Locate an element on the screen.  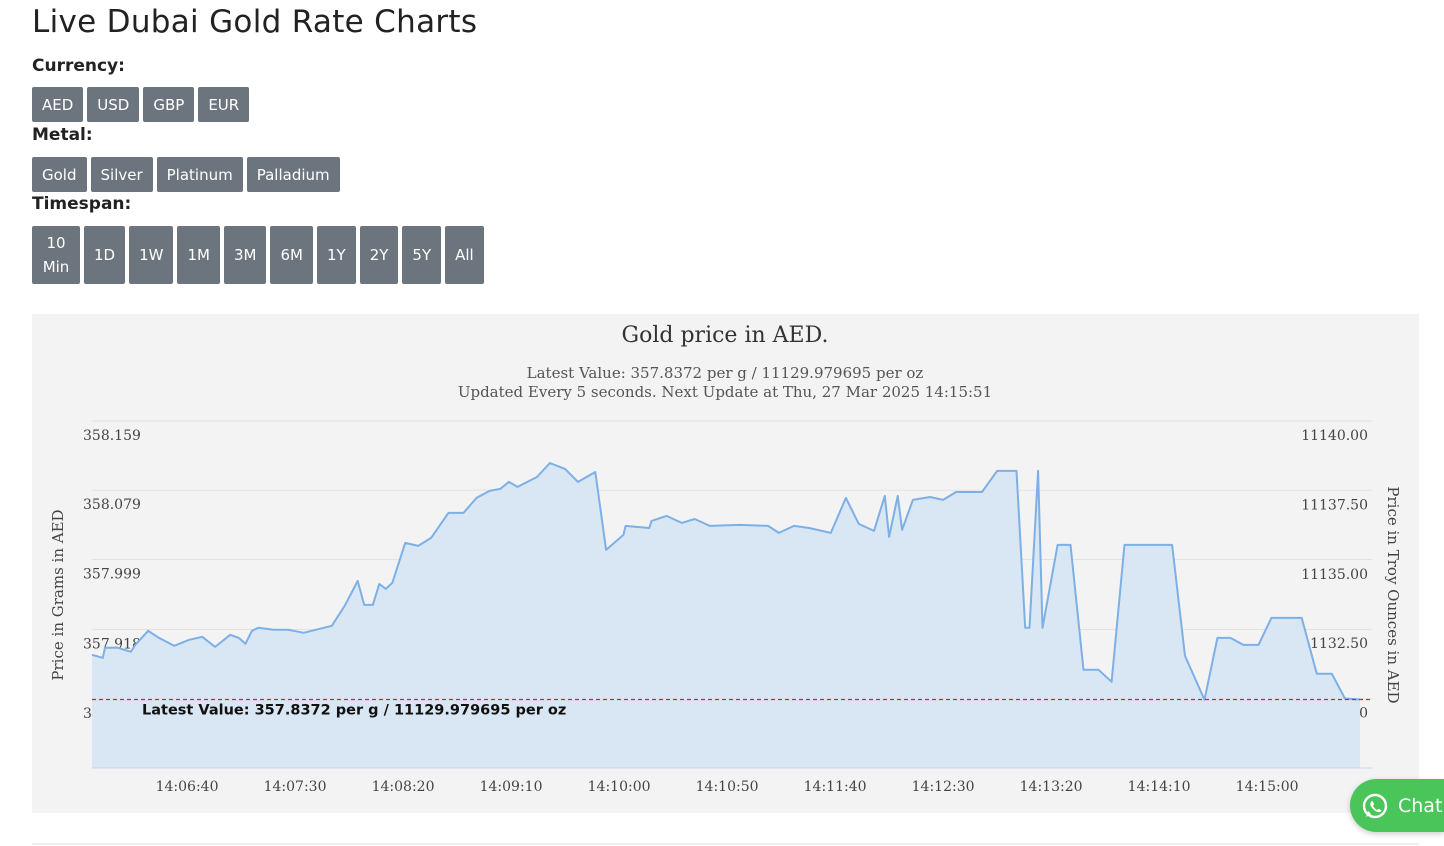
y2-tick-label: 11140.00 is located at coordinates (1334, 436).